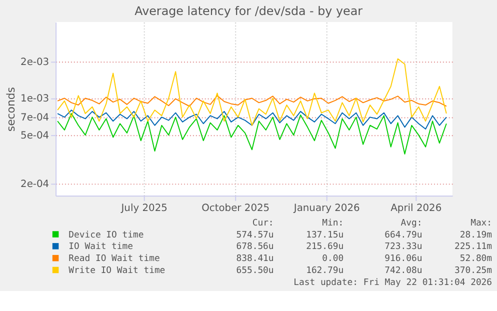  Describe the element at coordinates (481, 223) in the screenshot. I see `text: Max:` at that location.